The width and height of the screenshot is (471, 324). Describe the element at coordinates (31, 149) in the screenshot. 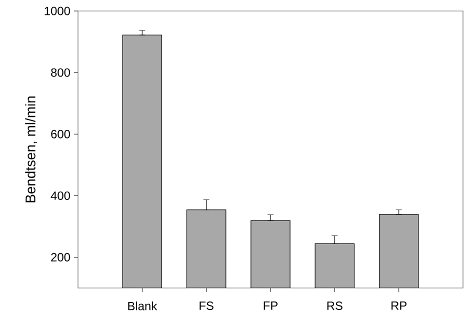

I see `y-axis-title: Bendtsen, ml/min` at that location.